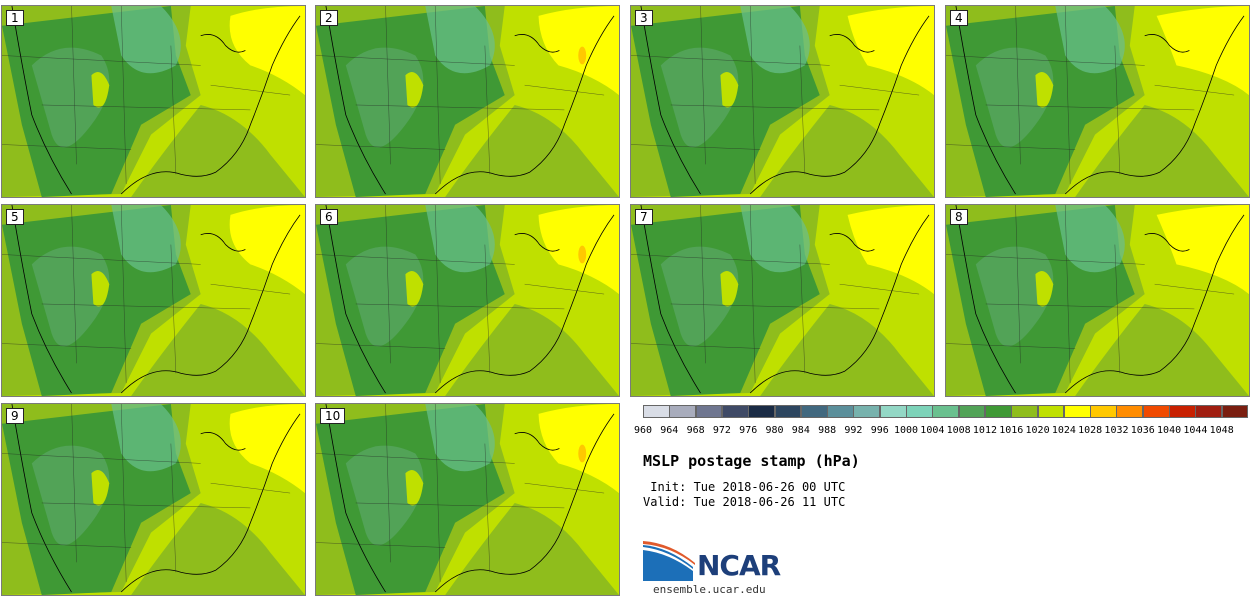 The height and width of the screenshot is (597, 1260). Describe the element at coordinates (748, 430) in the screenshot. I see `colorbar-tick-label: 976` at that location.